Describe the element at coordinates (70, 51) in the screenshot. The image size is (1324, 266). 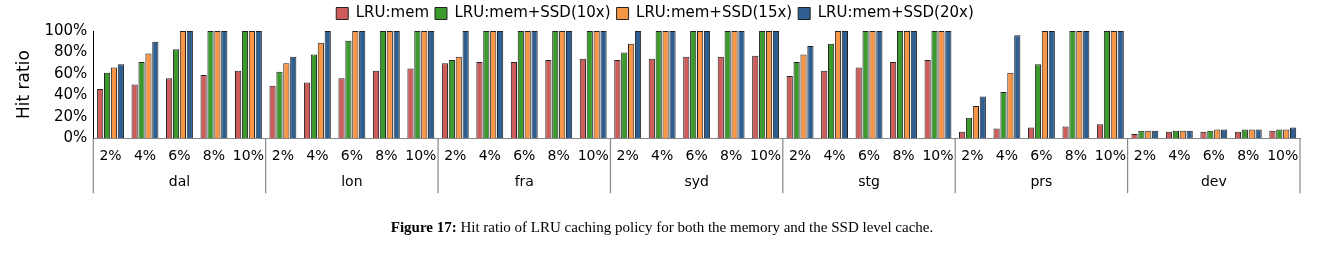
I see `y-tick-label: 80%` at that location.